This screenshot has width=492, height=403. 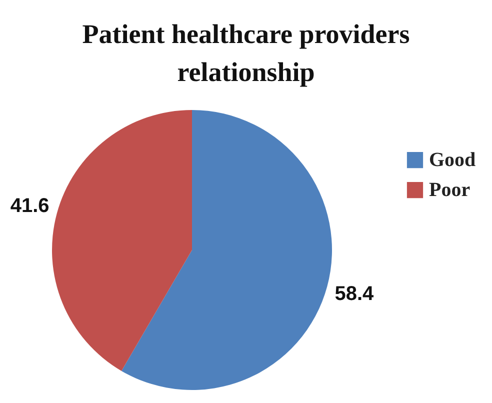 What do you see at coordinates (354, 293) in the screenshot?
I see `data-label: 58.4` at bounding box center [354, 293].